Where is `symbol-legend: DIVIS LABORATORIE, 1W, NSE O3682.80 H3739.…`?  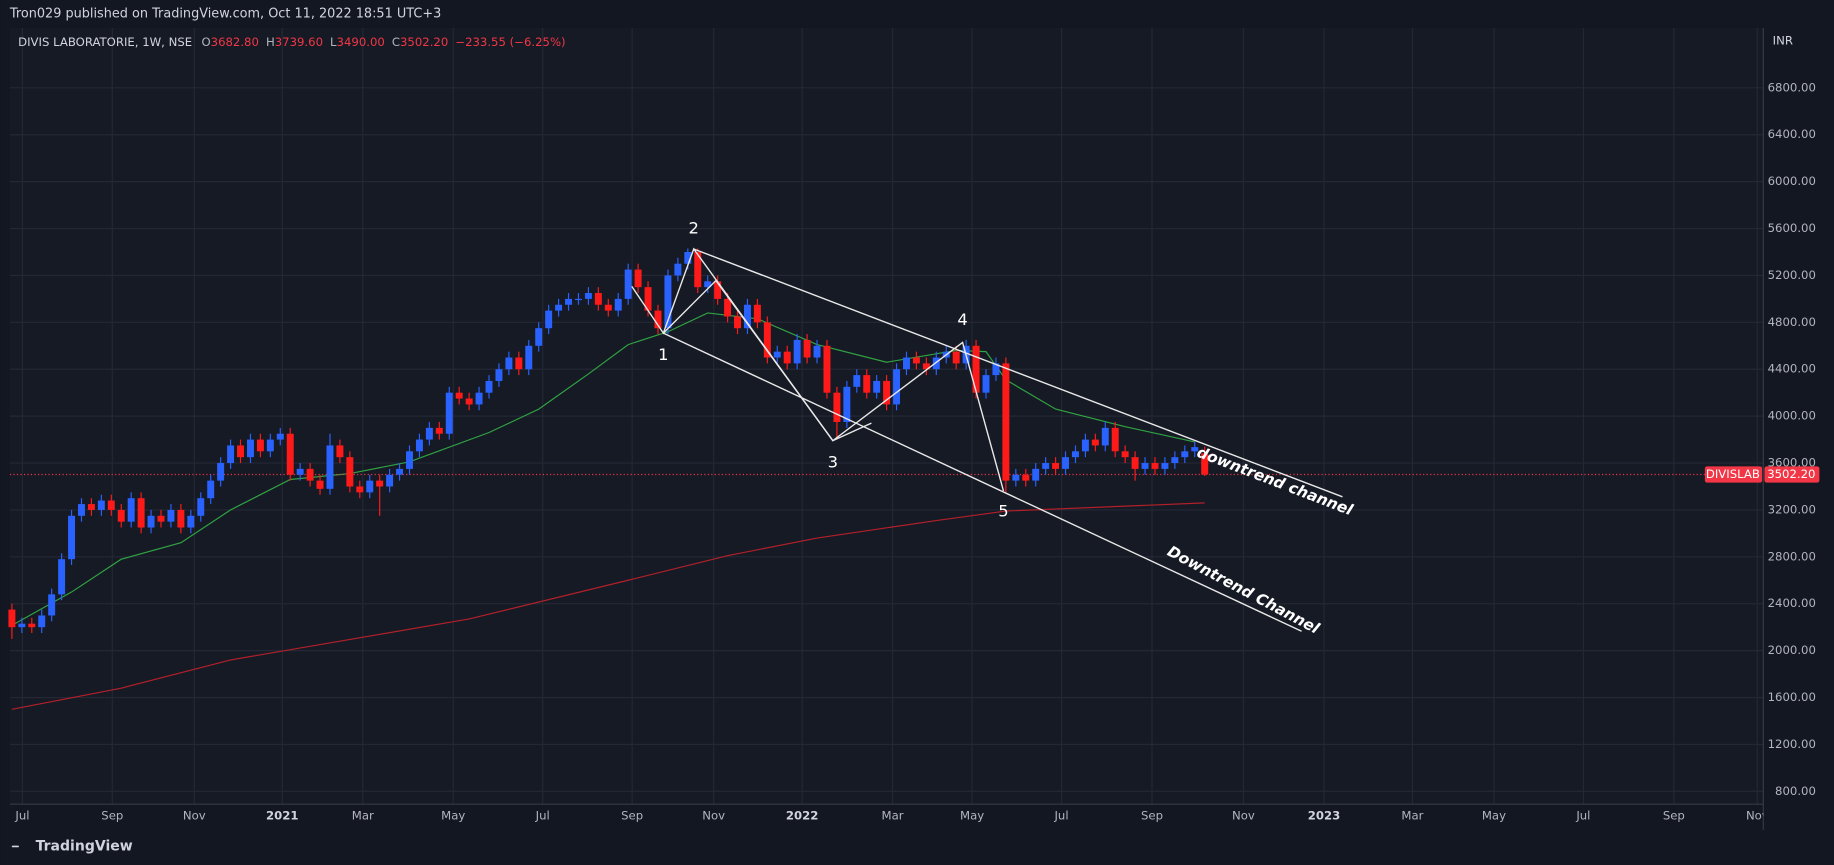
symbol-legend: DIVIS LABORATORIE, 1W, NSE O3682.80 H3739.… is located at coordinates (291, 42).